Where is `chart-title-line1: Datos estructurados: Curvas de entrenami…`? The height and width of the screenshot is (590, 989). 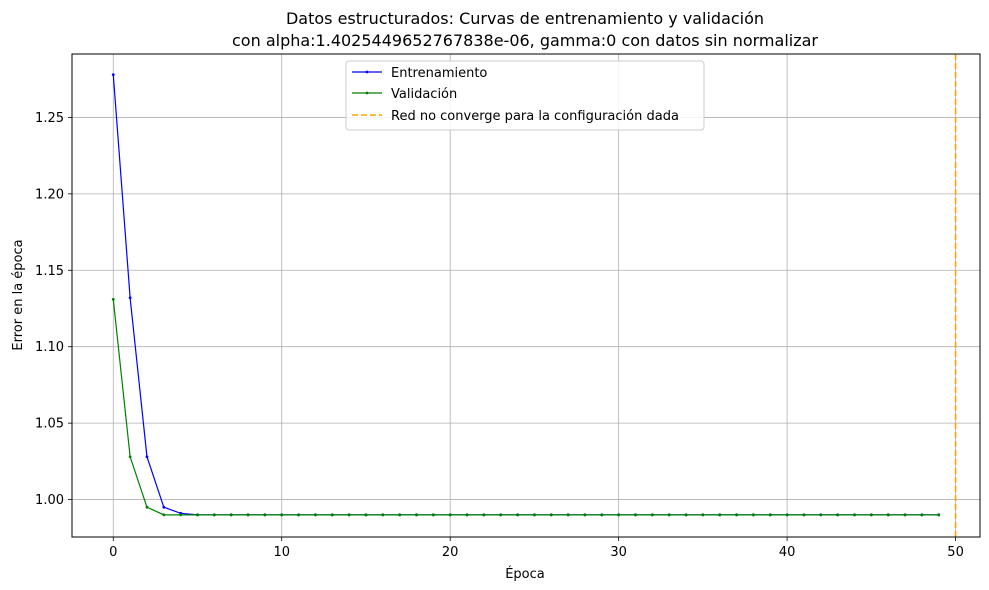 chart-title-line1: Datos estructurados: Curvas de entrenami… is located at coordinates (525, 18).